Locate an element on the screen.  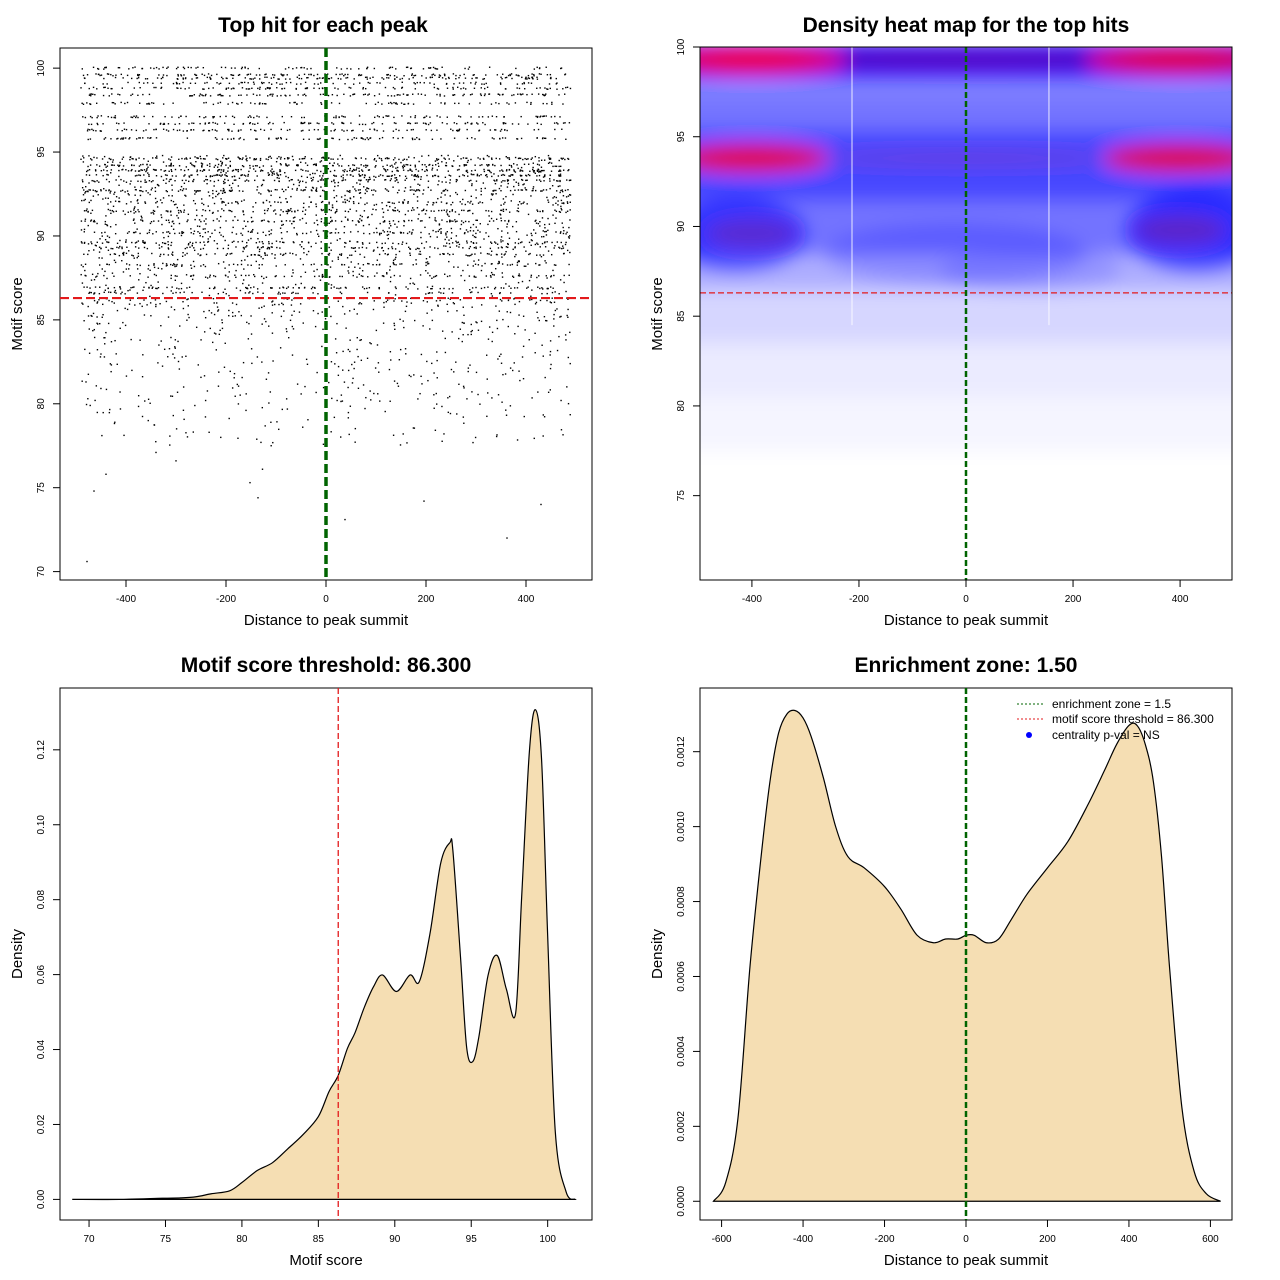
y-tick-label: 0.0008 is located at coordinates (681, 901).